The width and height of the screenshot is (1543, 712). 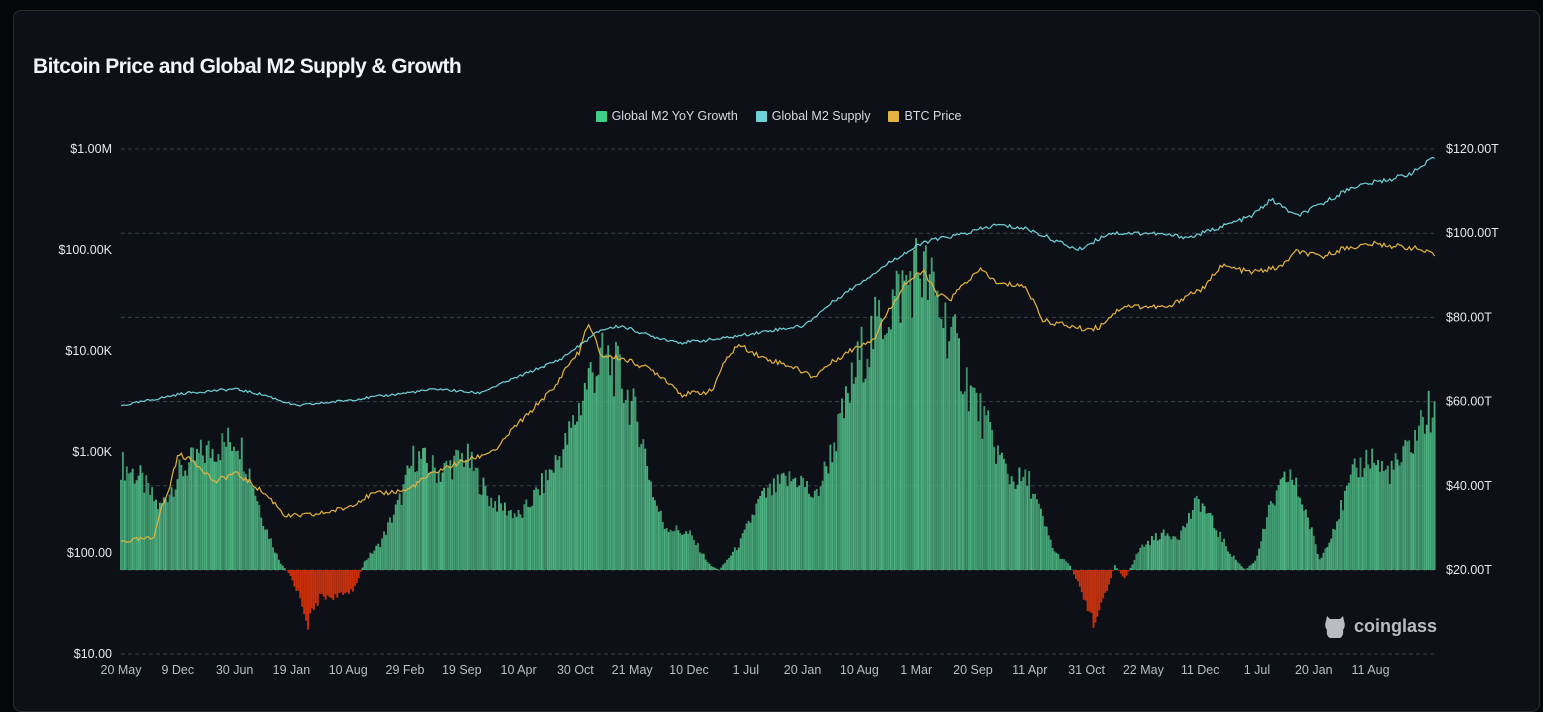 I want to click on legend-item-m2-growth: Global M2 YoY Growth, so click(x=666, y=116).